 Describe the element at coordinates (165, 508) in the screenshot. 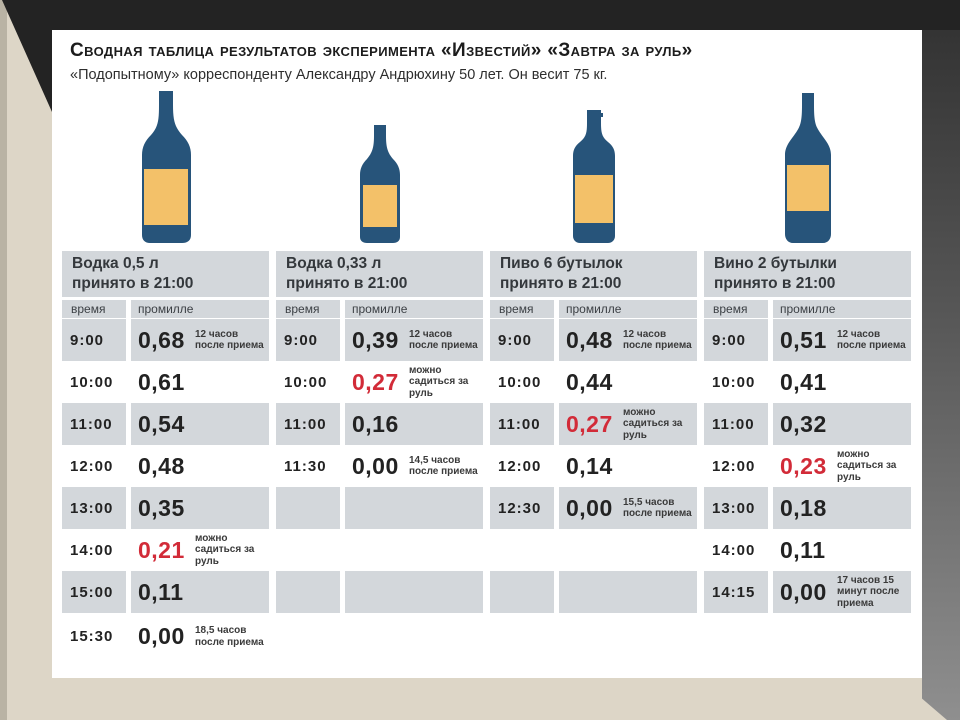

I see `table-row: 13:00 0,35` at that location.